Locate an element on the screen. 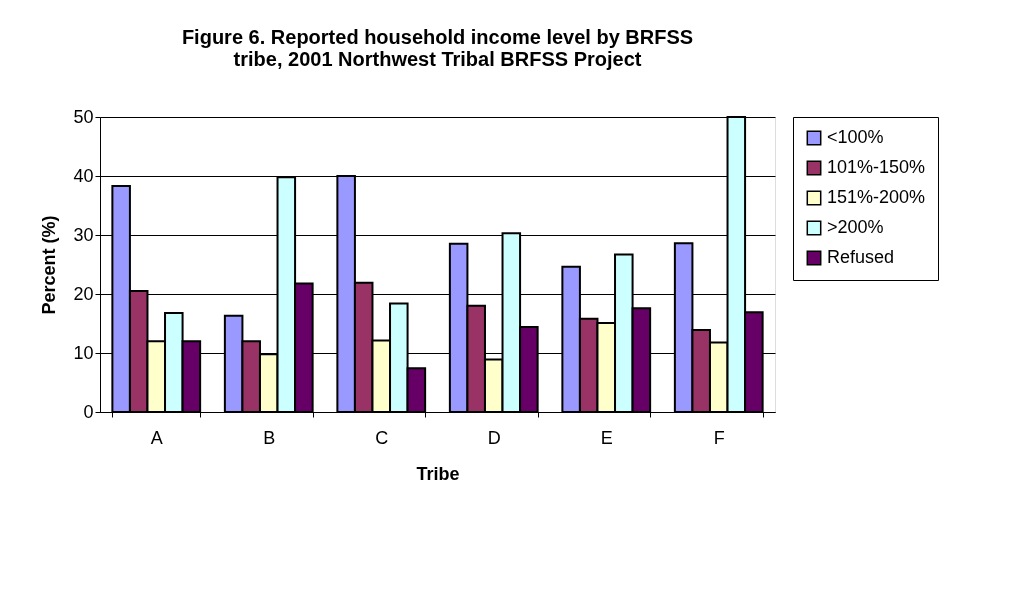  y-axis-title: Percent (%) is located at coordinates (49, 265).